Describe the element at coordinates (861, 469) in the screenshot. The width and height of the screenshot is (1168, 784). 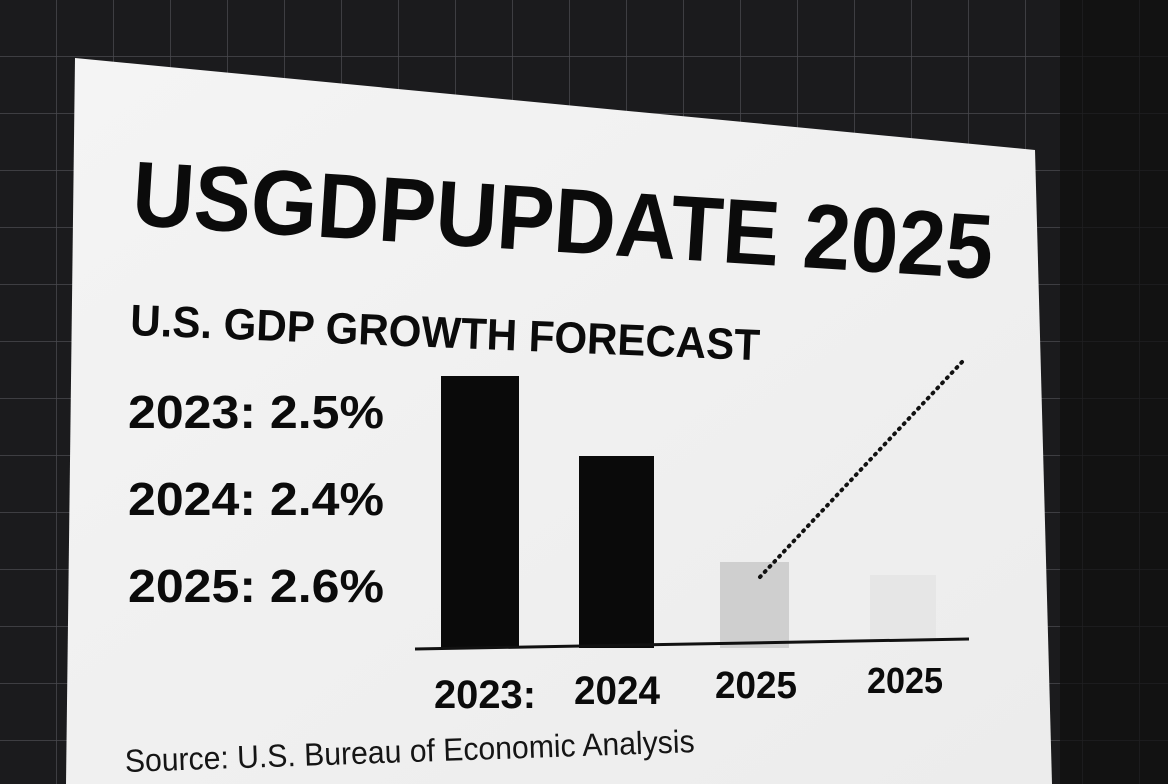
I see `trend-line` at that location.